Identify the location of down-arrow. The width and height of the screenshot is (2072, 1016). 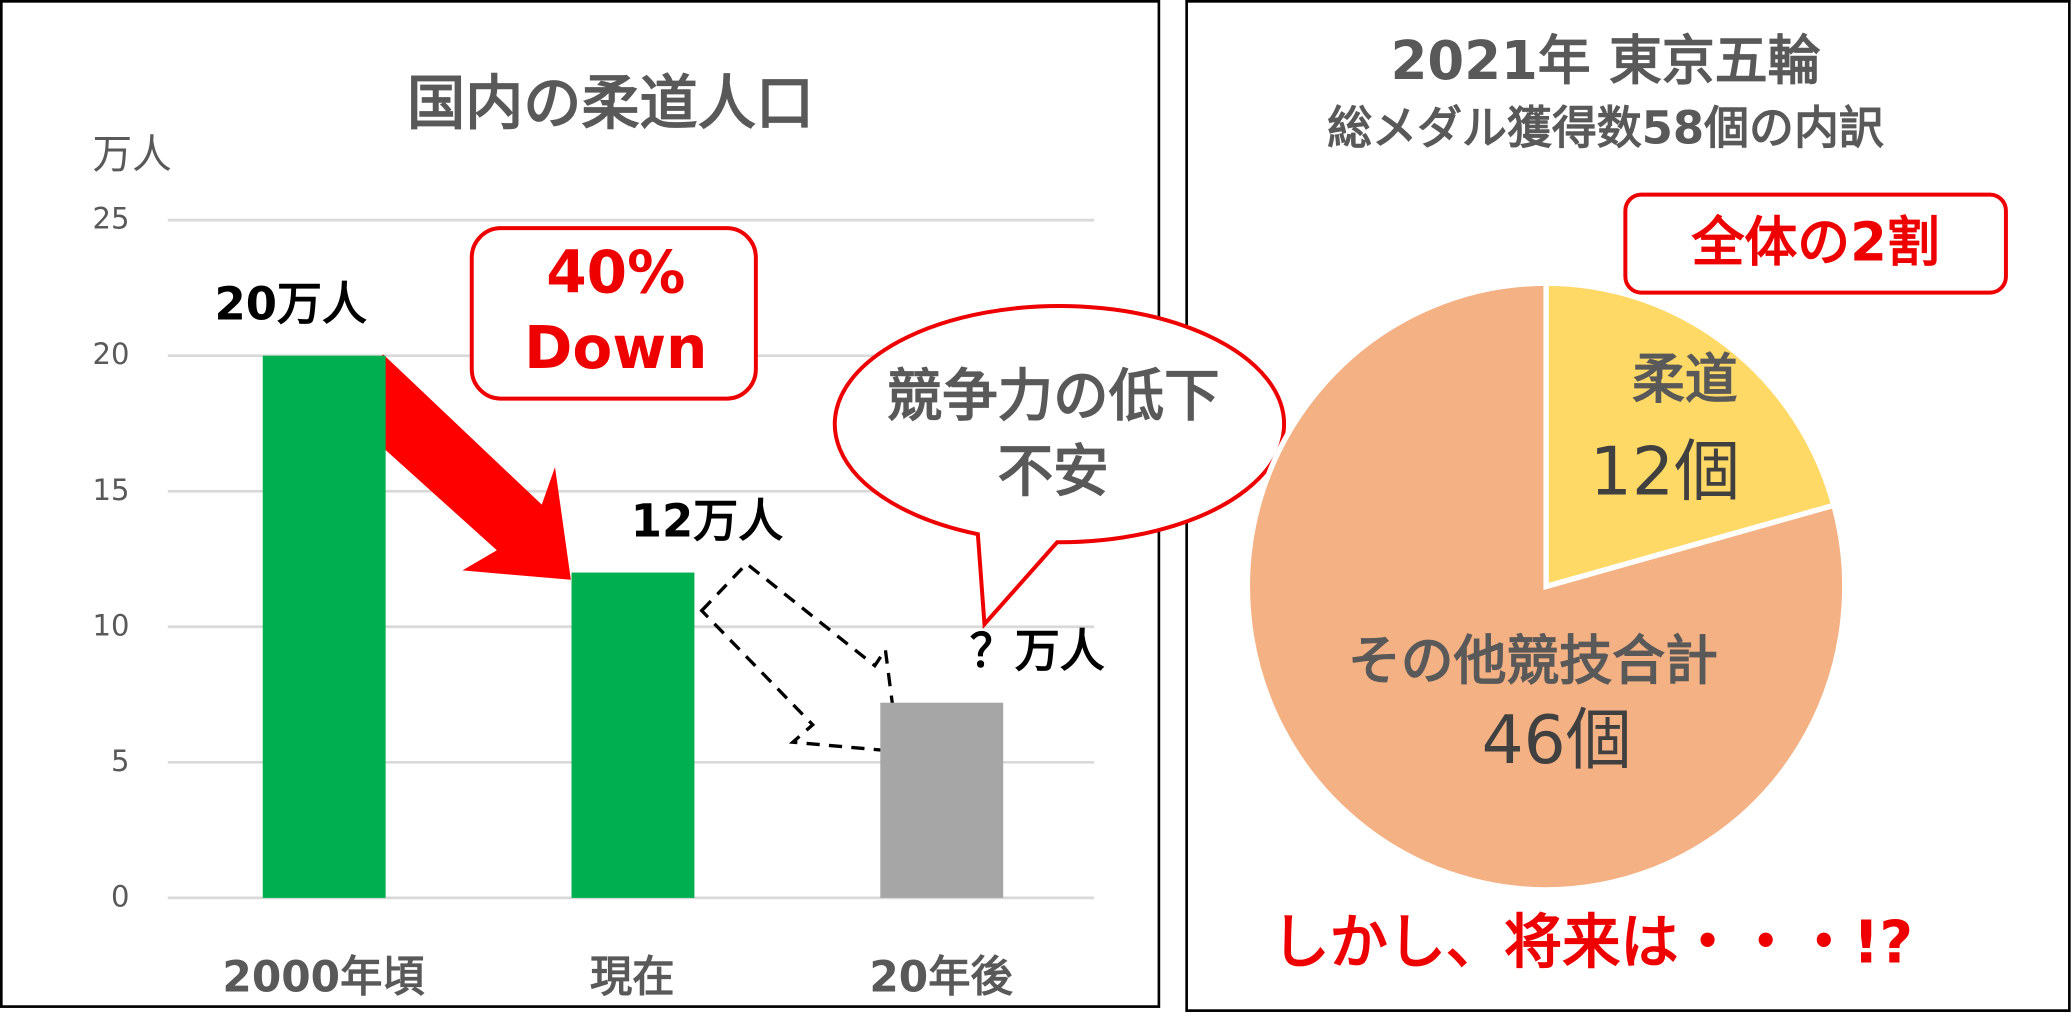
(452, 467).